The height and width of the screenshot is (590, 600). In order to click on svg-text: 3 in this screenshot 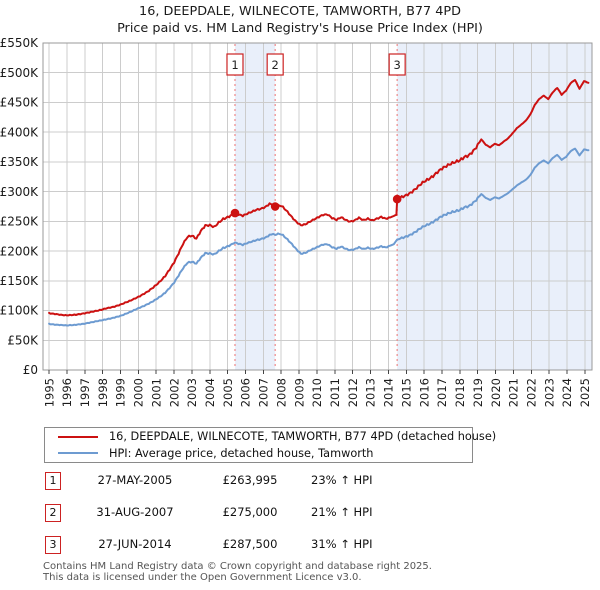, I will do `click(396, 65)`.